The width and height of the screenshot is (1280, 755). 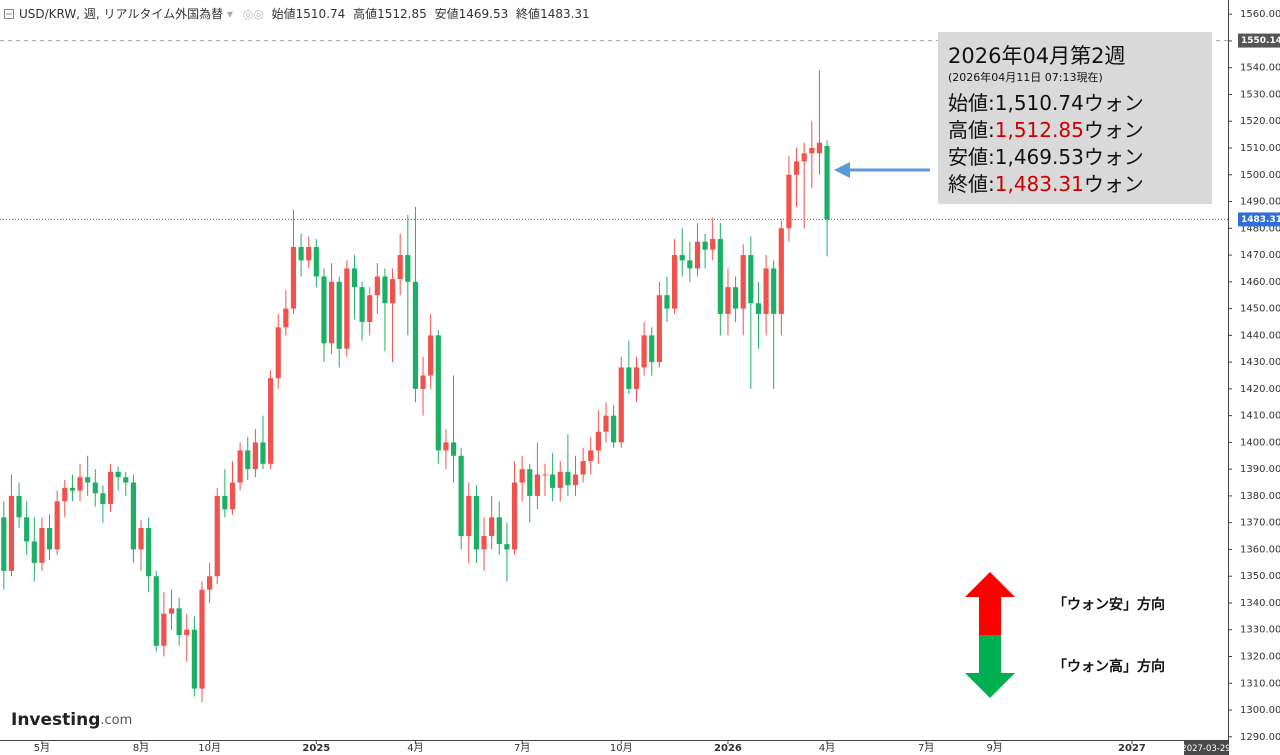 What do you see at coordinates (116, 720) in the screenshot?
I see `watermark-suffix: .com` at bounding box center [116, 720].